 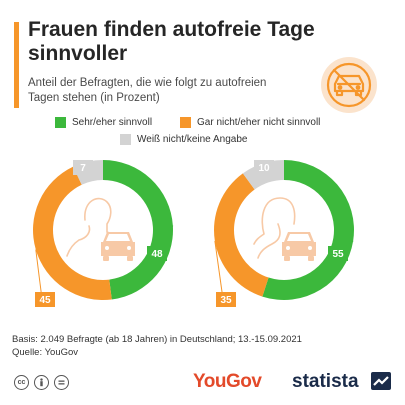 I want to click on donut-chart-women: 55 35 10, so click(x=284, y=233).